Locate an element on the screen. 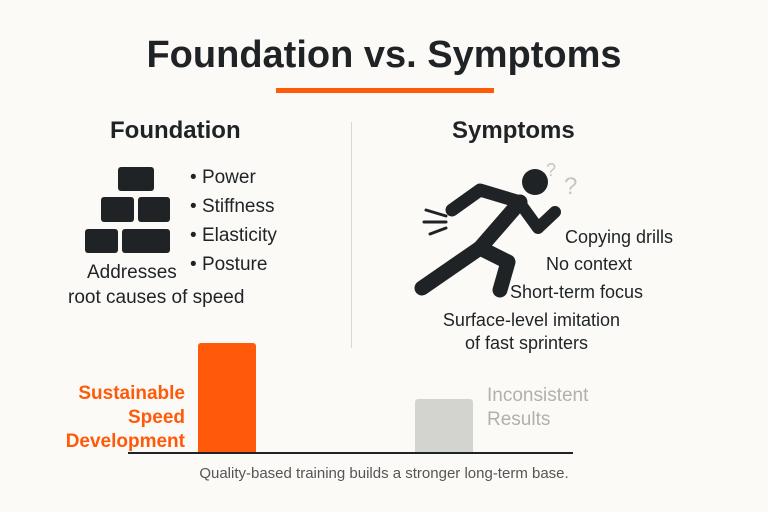 This screenshot has height=512, width=768. bullet-item: • Elasticity is located at coordinates (233, 235).